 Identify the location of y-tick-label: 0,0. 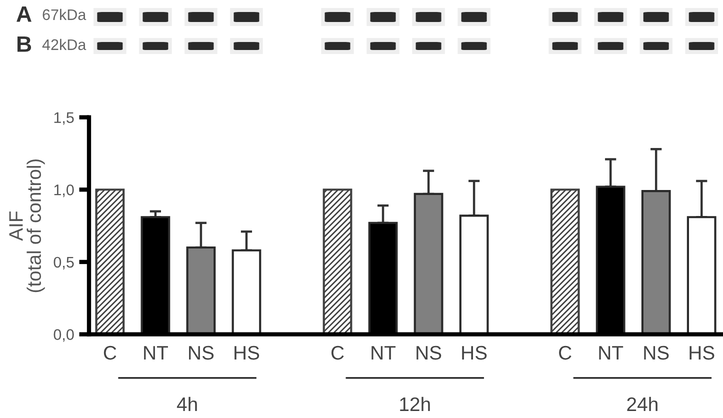
(64, 335).